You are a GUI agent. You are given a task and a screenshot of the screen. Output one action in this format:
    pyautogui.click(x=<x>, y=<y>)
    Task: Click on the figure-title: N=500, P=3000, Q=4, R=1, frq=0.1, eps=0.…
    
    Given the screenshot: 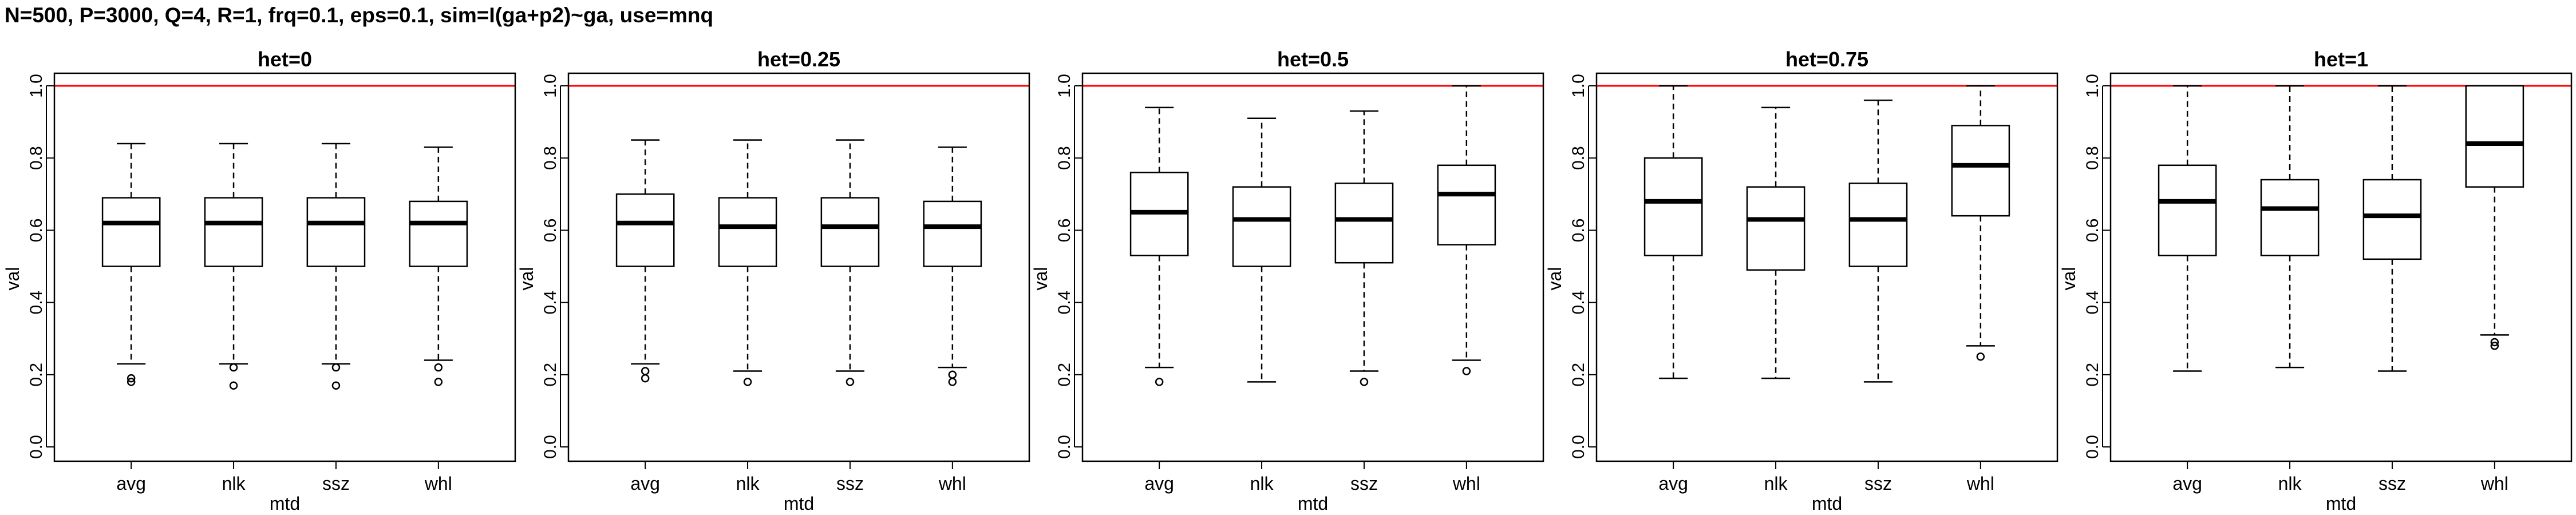 What is the action you would take?
    pyautogui.click(x=359, y=15)
    